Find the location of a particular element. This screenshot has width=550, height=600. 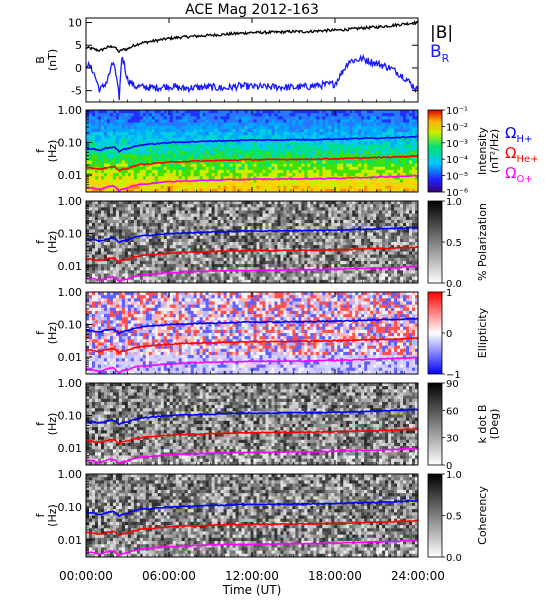

gyro-line-Ω_H+ is located at coordinates (252, 144).